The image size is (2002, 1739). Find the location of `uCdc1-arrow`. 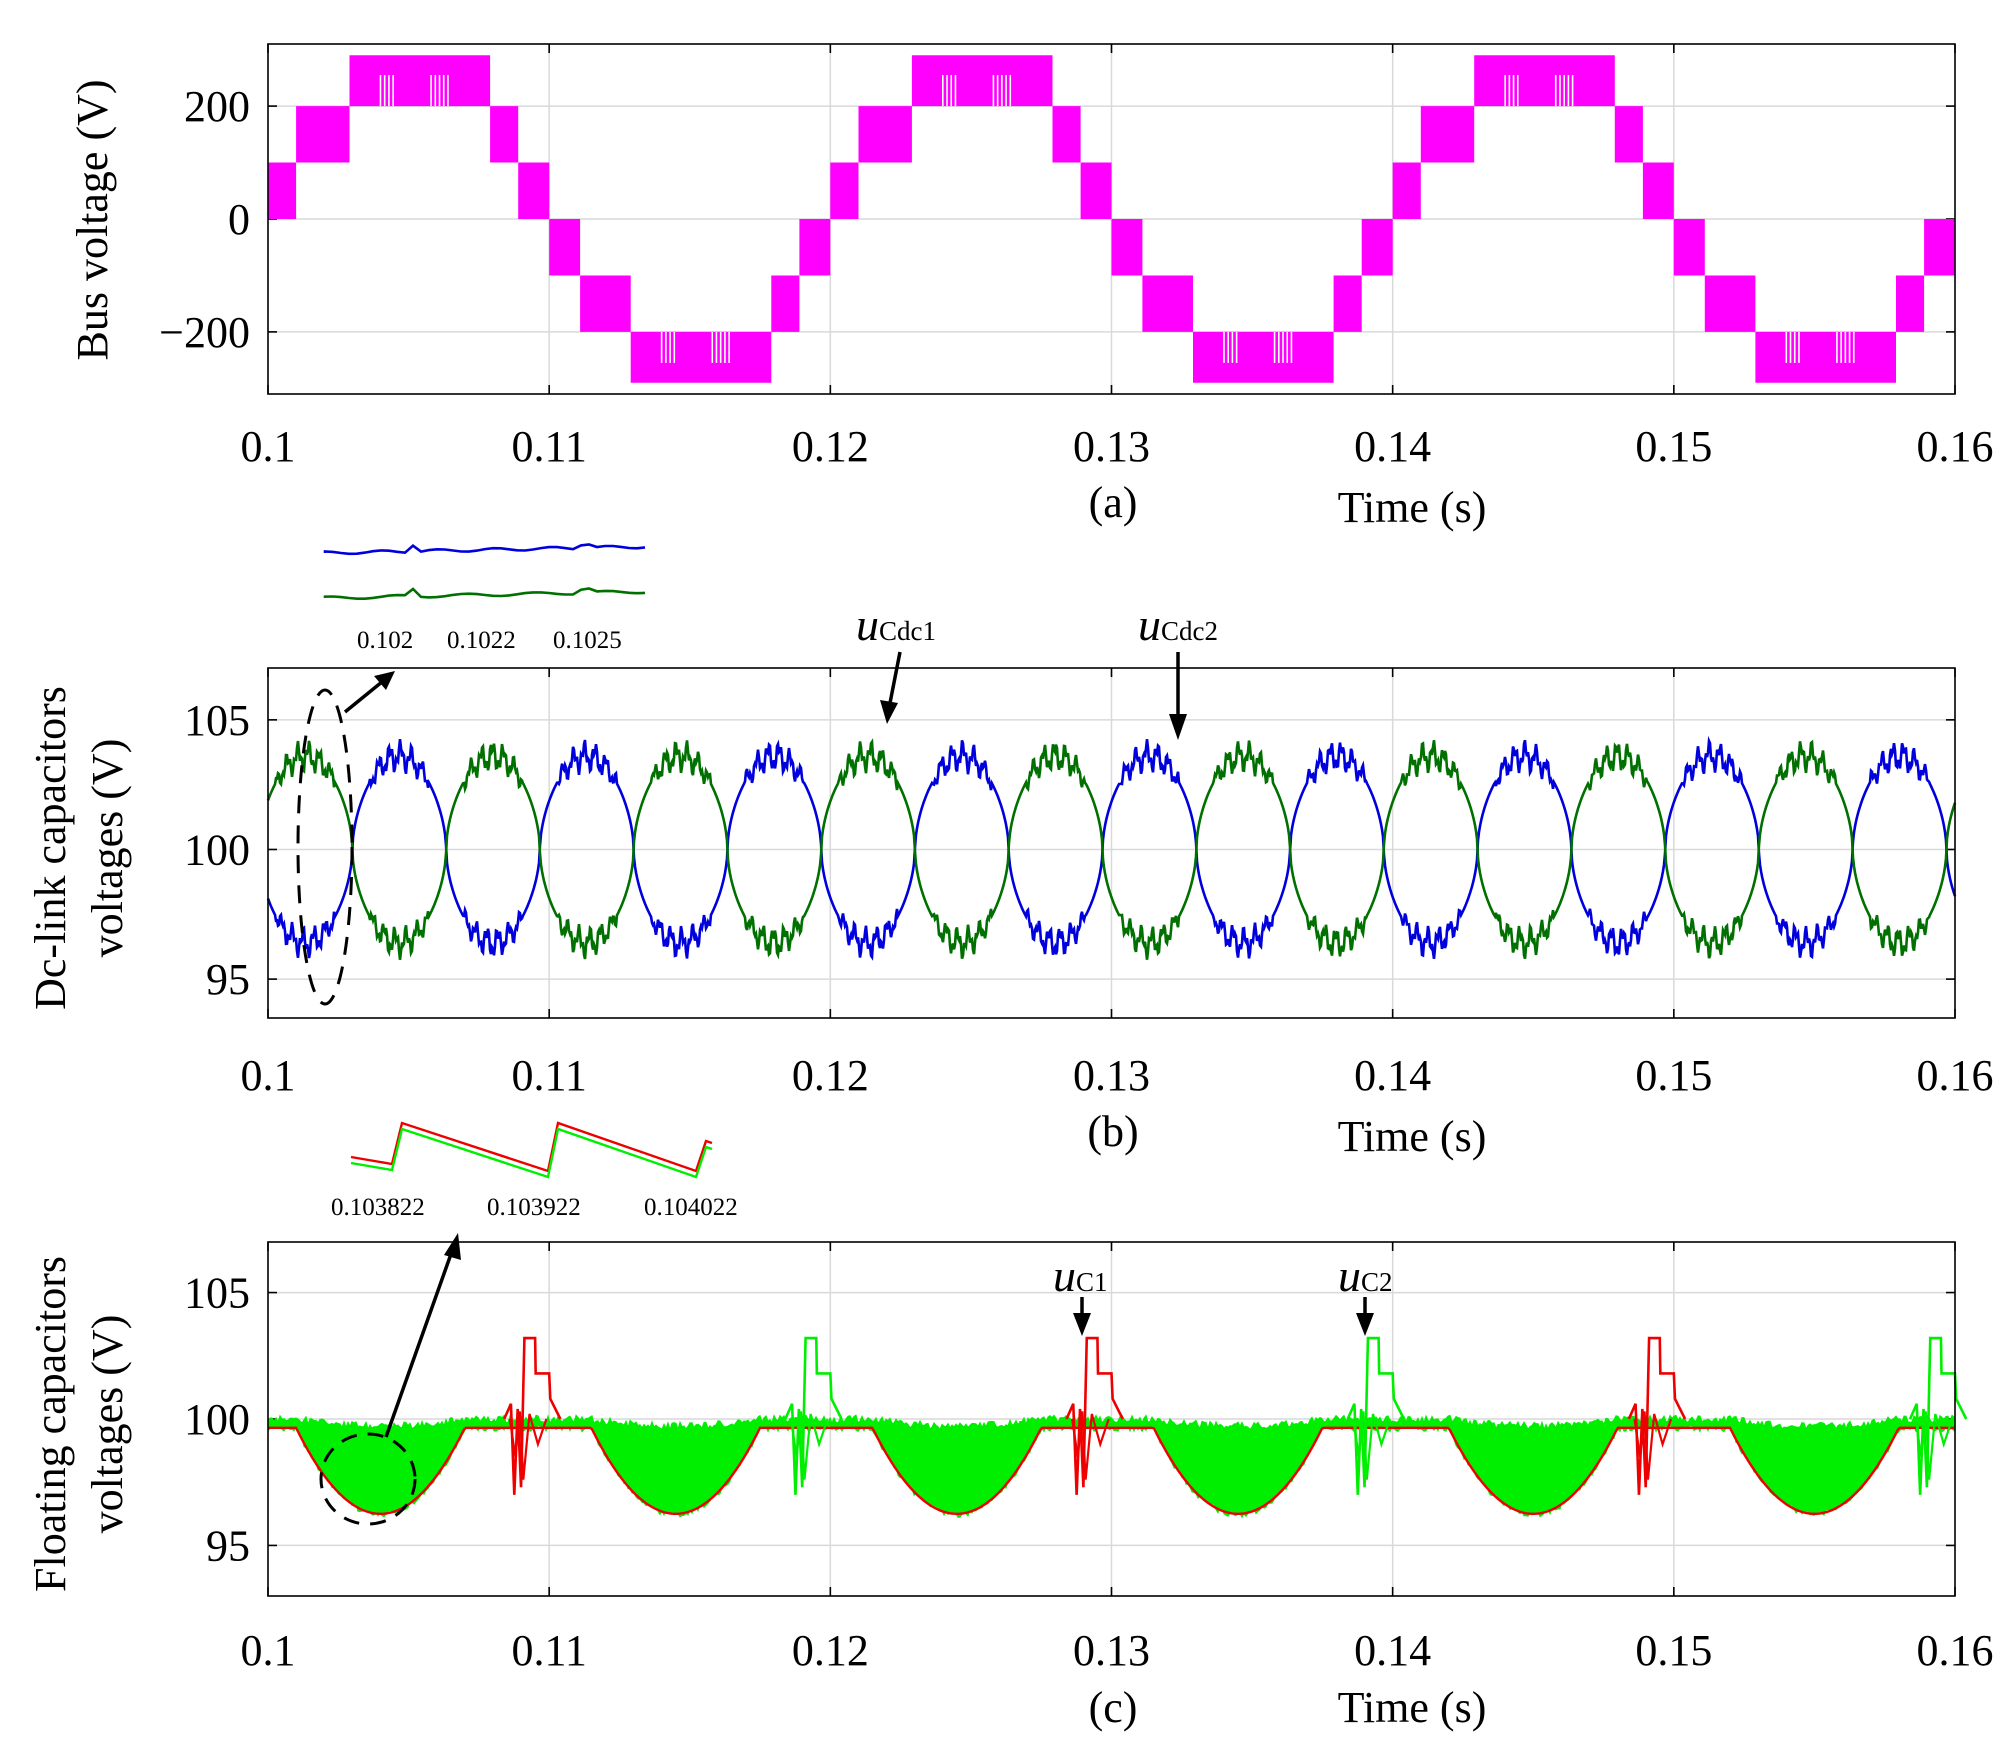

uCdc1-arrow is located at coordinates (895, 677).